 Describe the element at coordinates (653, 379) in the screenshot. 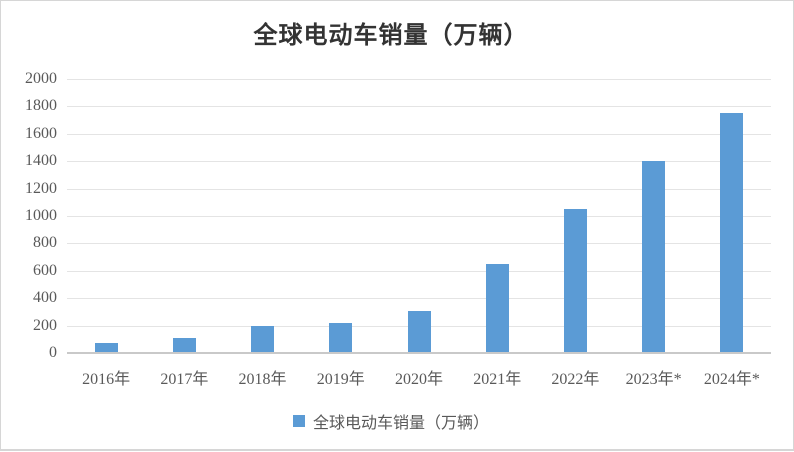

I see `x-tick-label: 2023年*` at that location.